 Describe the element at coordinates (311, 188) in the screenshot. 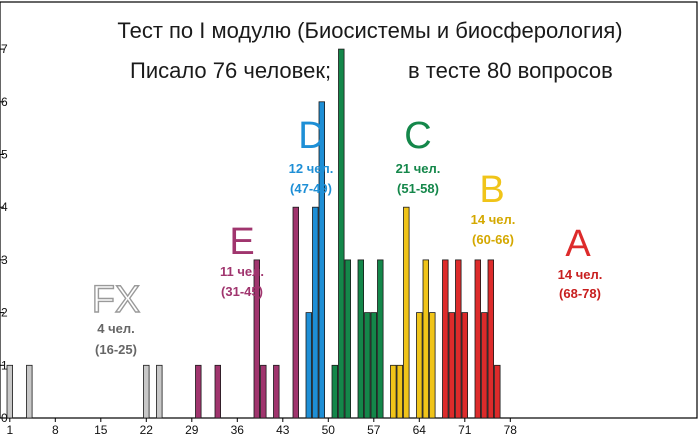

I see `grade-range-d: (47-49)` at that location.